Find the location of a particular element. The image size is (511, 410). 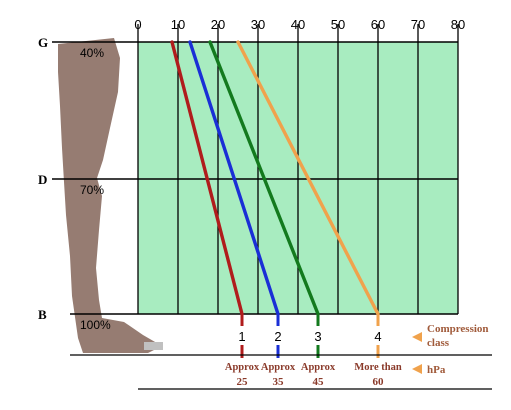

x-tick-label-0: 0 is located at coordinates (137, 24).